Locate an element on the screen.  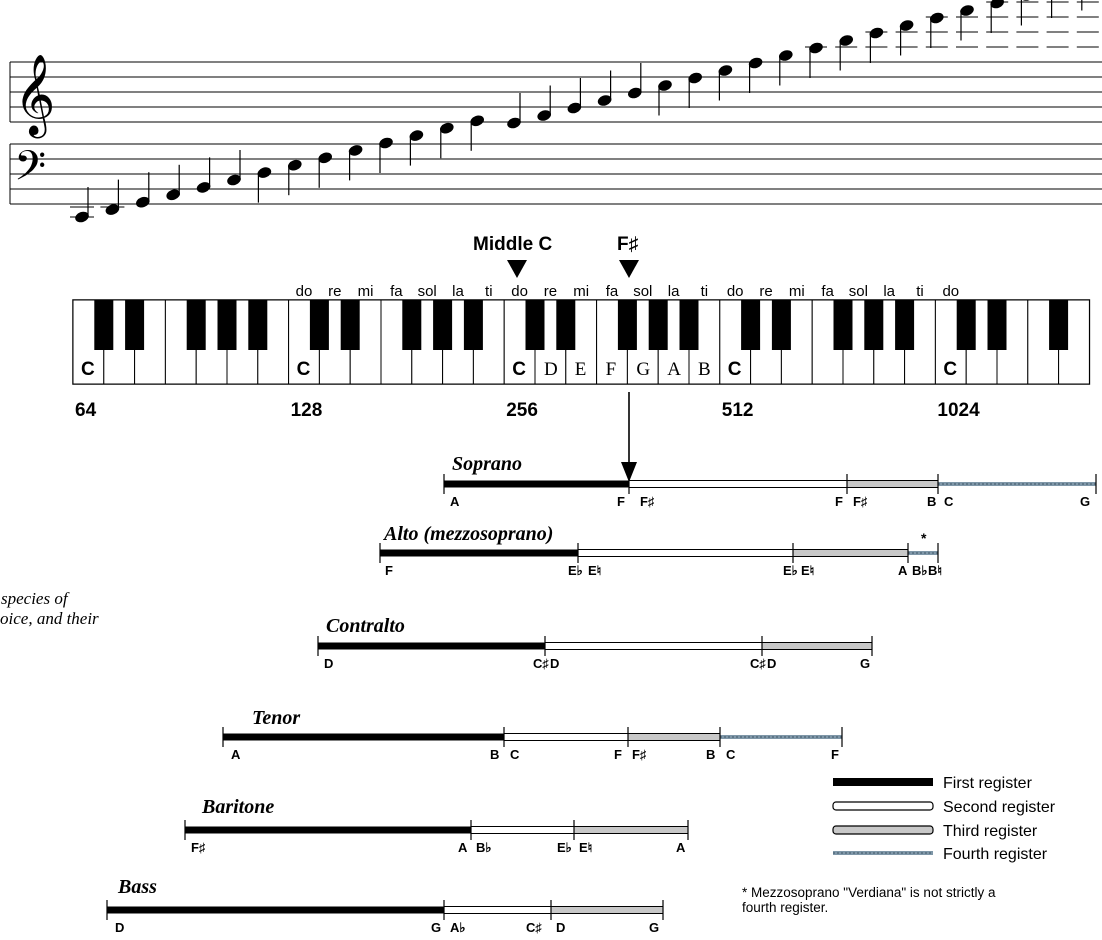
voice-name: Alto (mezzosoprano) is located at coordinates (467, 534).